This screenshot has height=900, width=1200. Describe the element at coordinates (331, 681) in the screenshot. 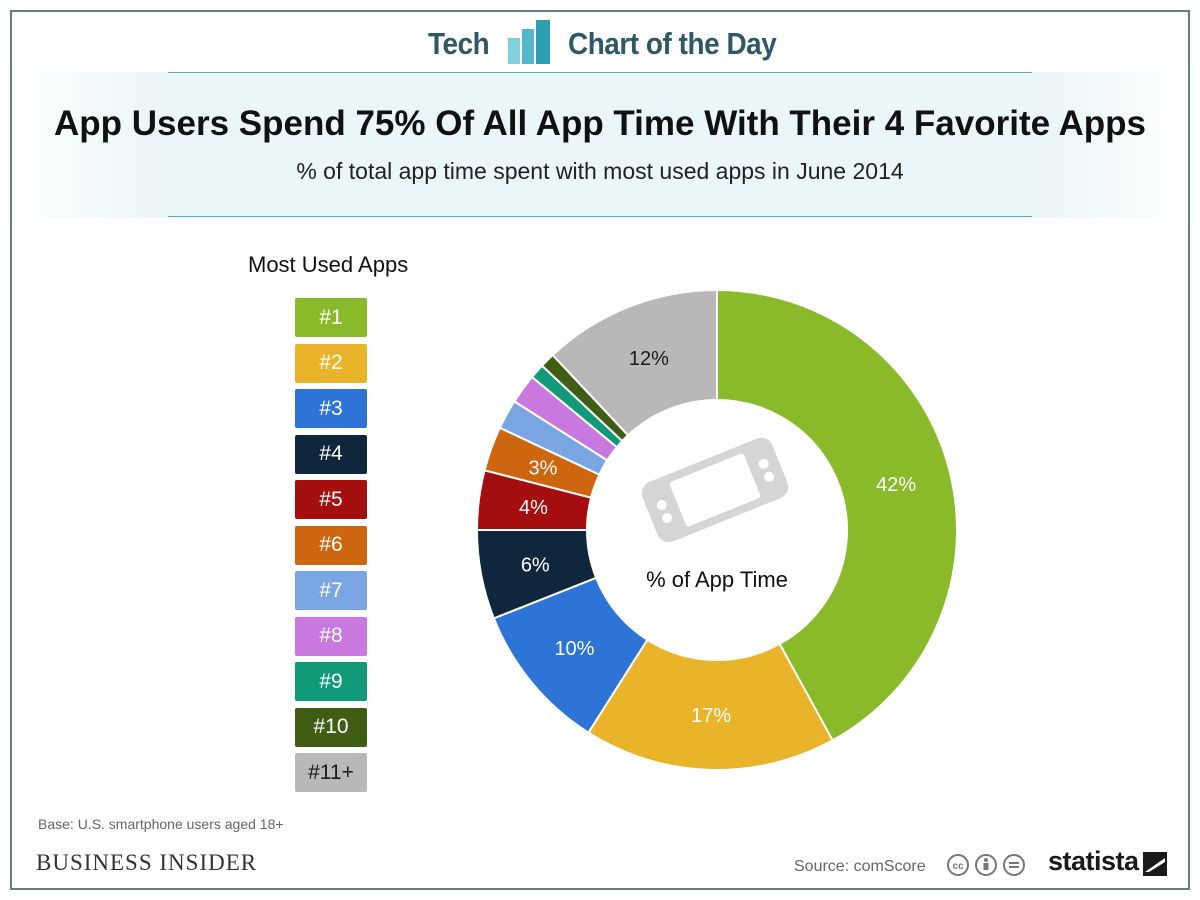

I see `legend-item: #9` at that location.